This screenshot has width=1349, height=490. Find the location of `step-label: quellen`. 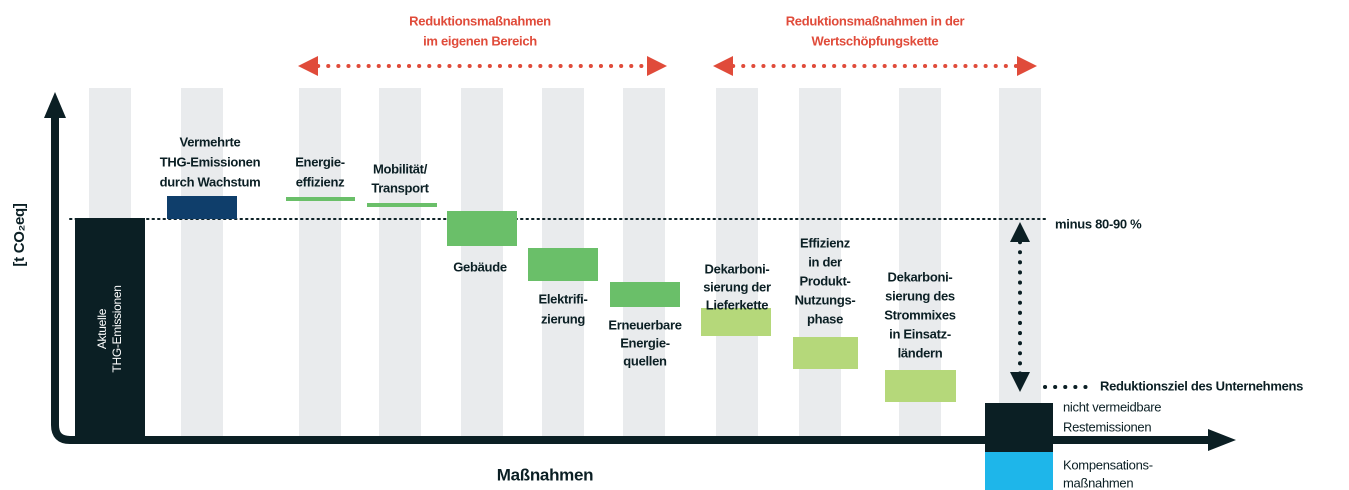

step-label: quellen is located at coordinates (645, 360).